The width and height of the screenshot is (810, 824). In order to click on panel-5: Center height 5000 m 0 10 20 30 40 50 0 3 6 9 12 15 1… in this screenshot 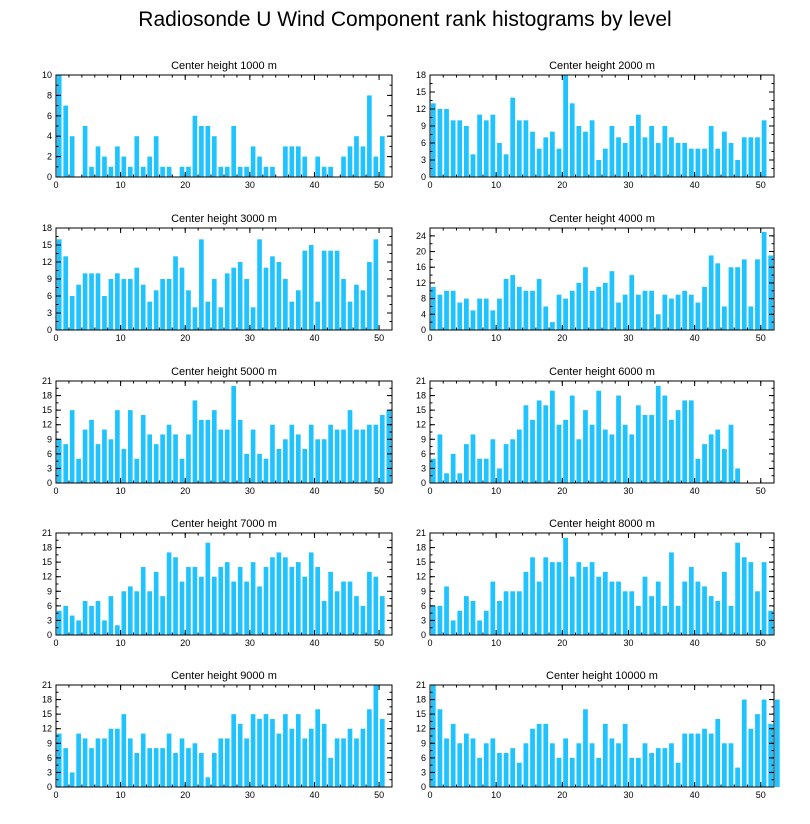, I will do `click(217, 431)`.